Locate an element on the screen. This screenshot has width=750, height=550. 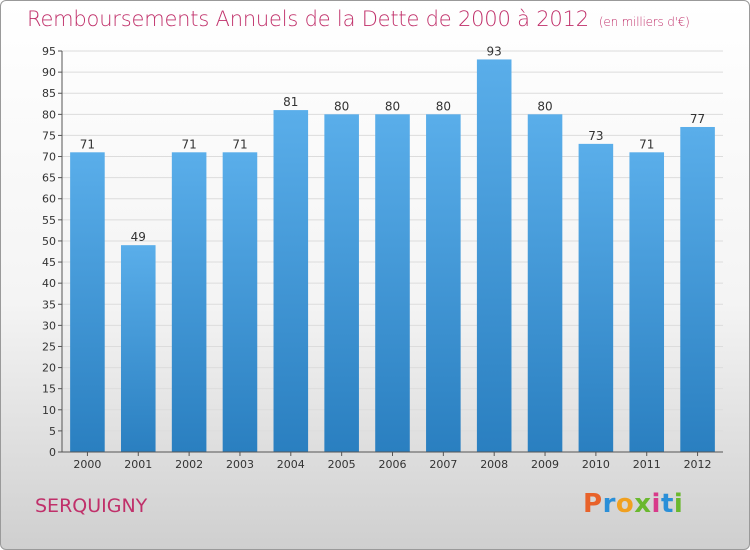
data-label: 81 is located at coordinates (290, 102).